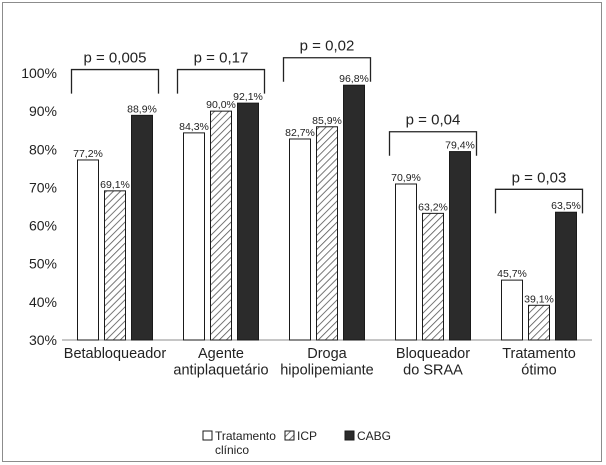 The width and height of the screenshot is (606, 465). I want to click on bar-value-label: 69,1%, so click(115, 185).